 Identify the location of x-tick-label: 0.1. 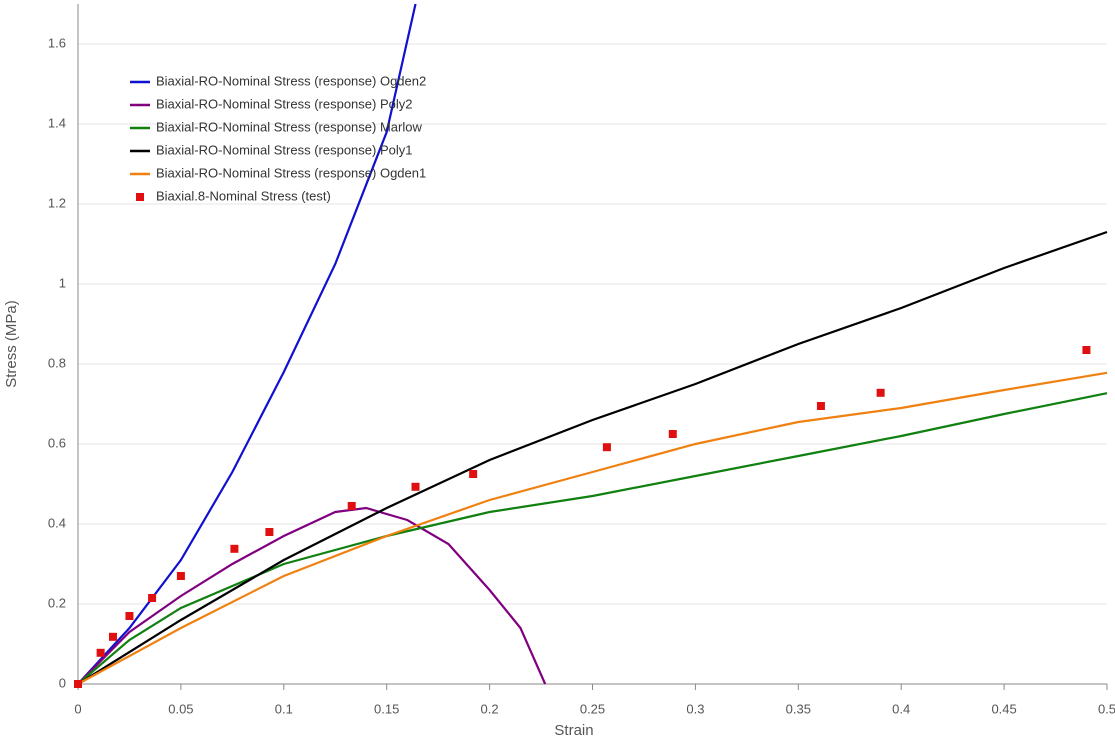
(284, 708).